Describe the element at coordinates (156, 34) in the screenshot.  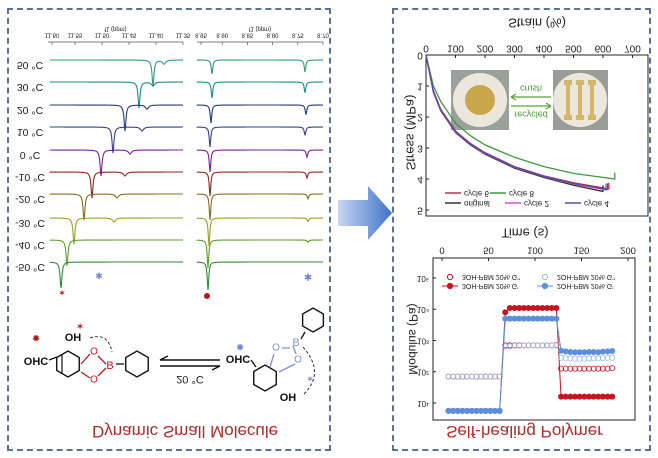
I see `nmr-tick-label: 11.40` at that location.